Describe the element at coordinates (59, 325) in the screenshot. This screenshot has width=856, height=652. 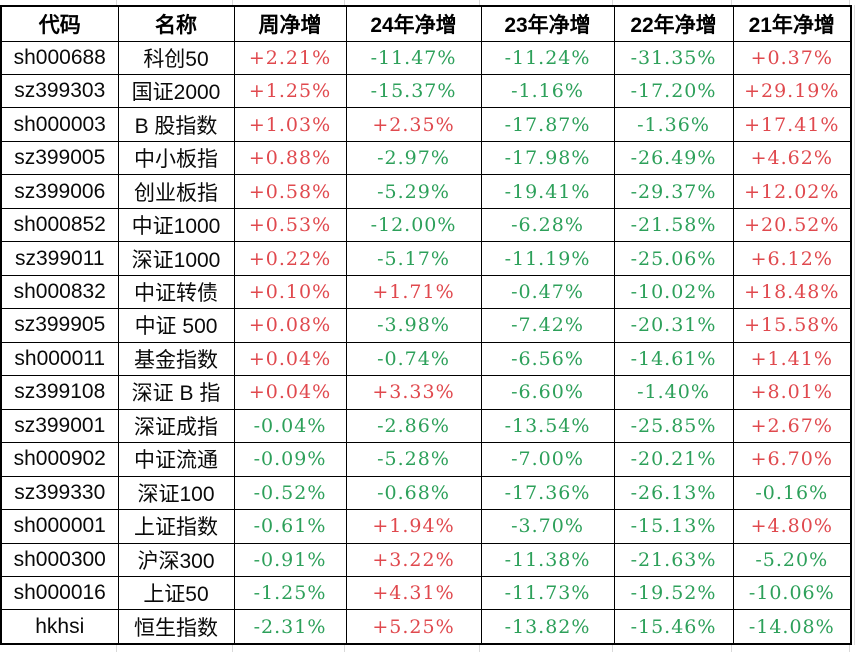
I see `cell-code: sz399905` at that location.